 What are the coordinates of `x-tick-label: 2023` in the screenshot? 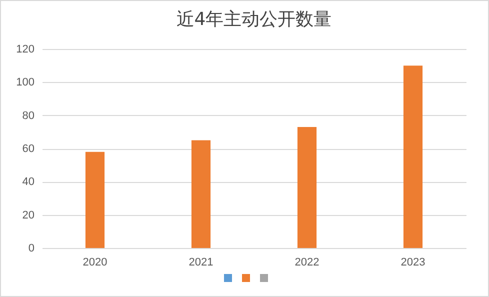 It's located at (413, 262).